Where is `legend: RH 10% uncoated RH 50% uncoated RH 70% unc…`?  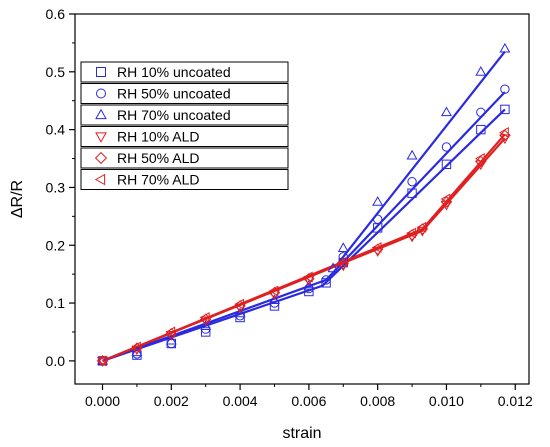
legend: RH 10% uncoated RH 50% uncoated RH 70% unc… is located at coordinates (184, 125).